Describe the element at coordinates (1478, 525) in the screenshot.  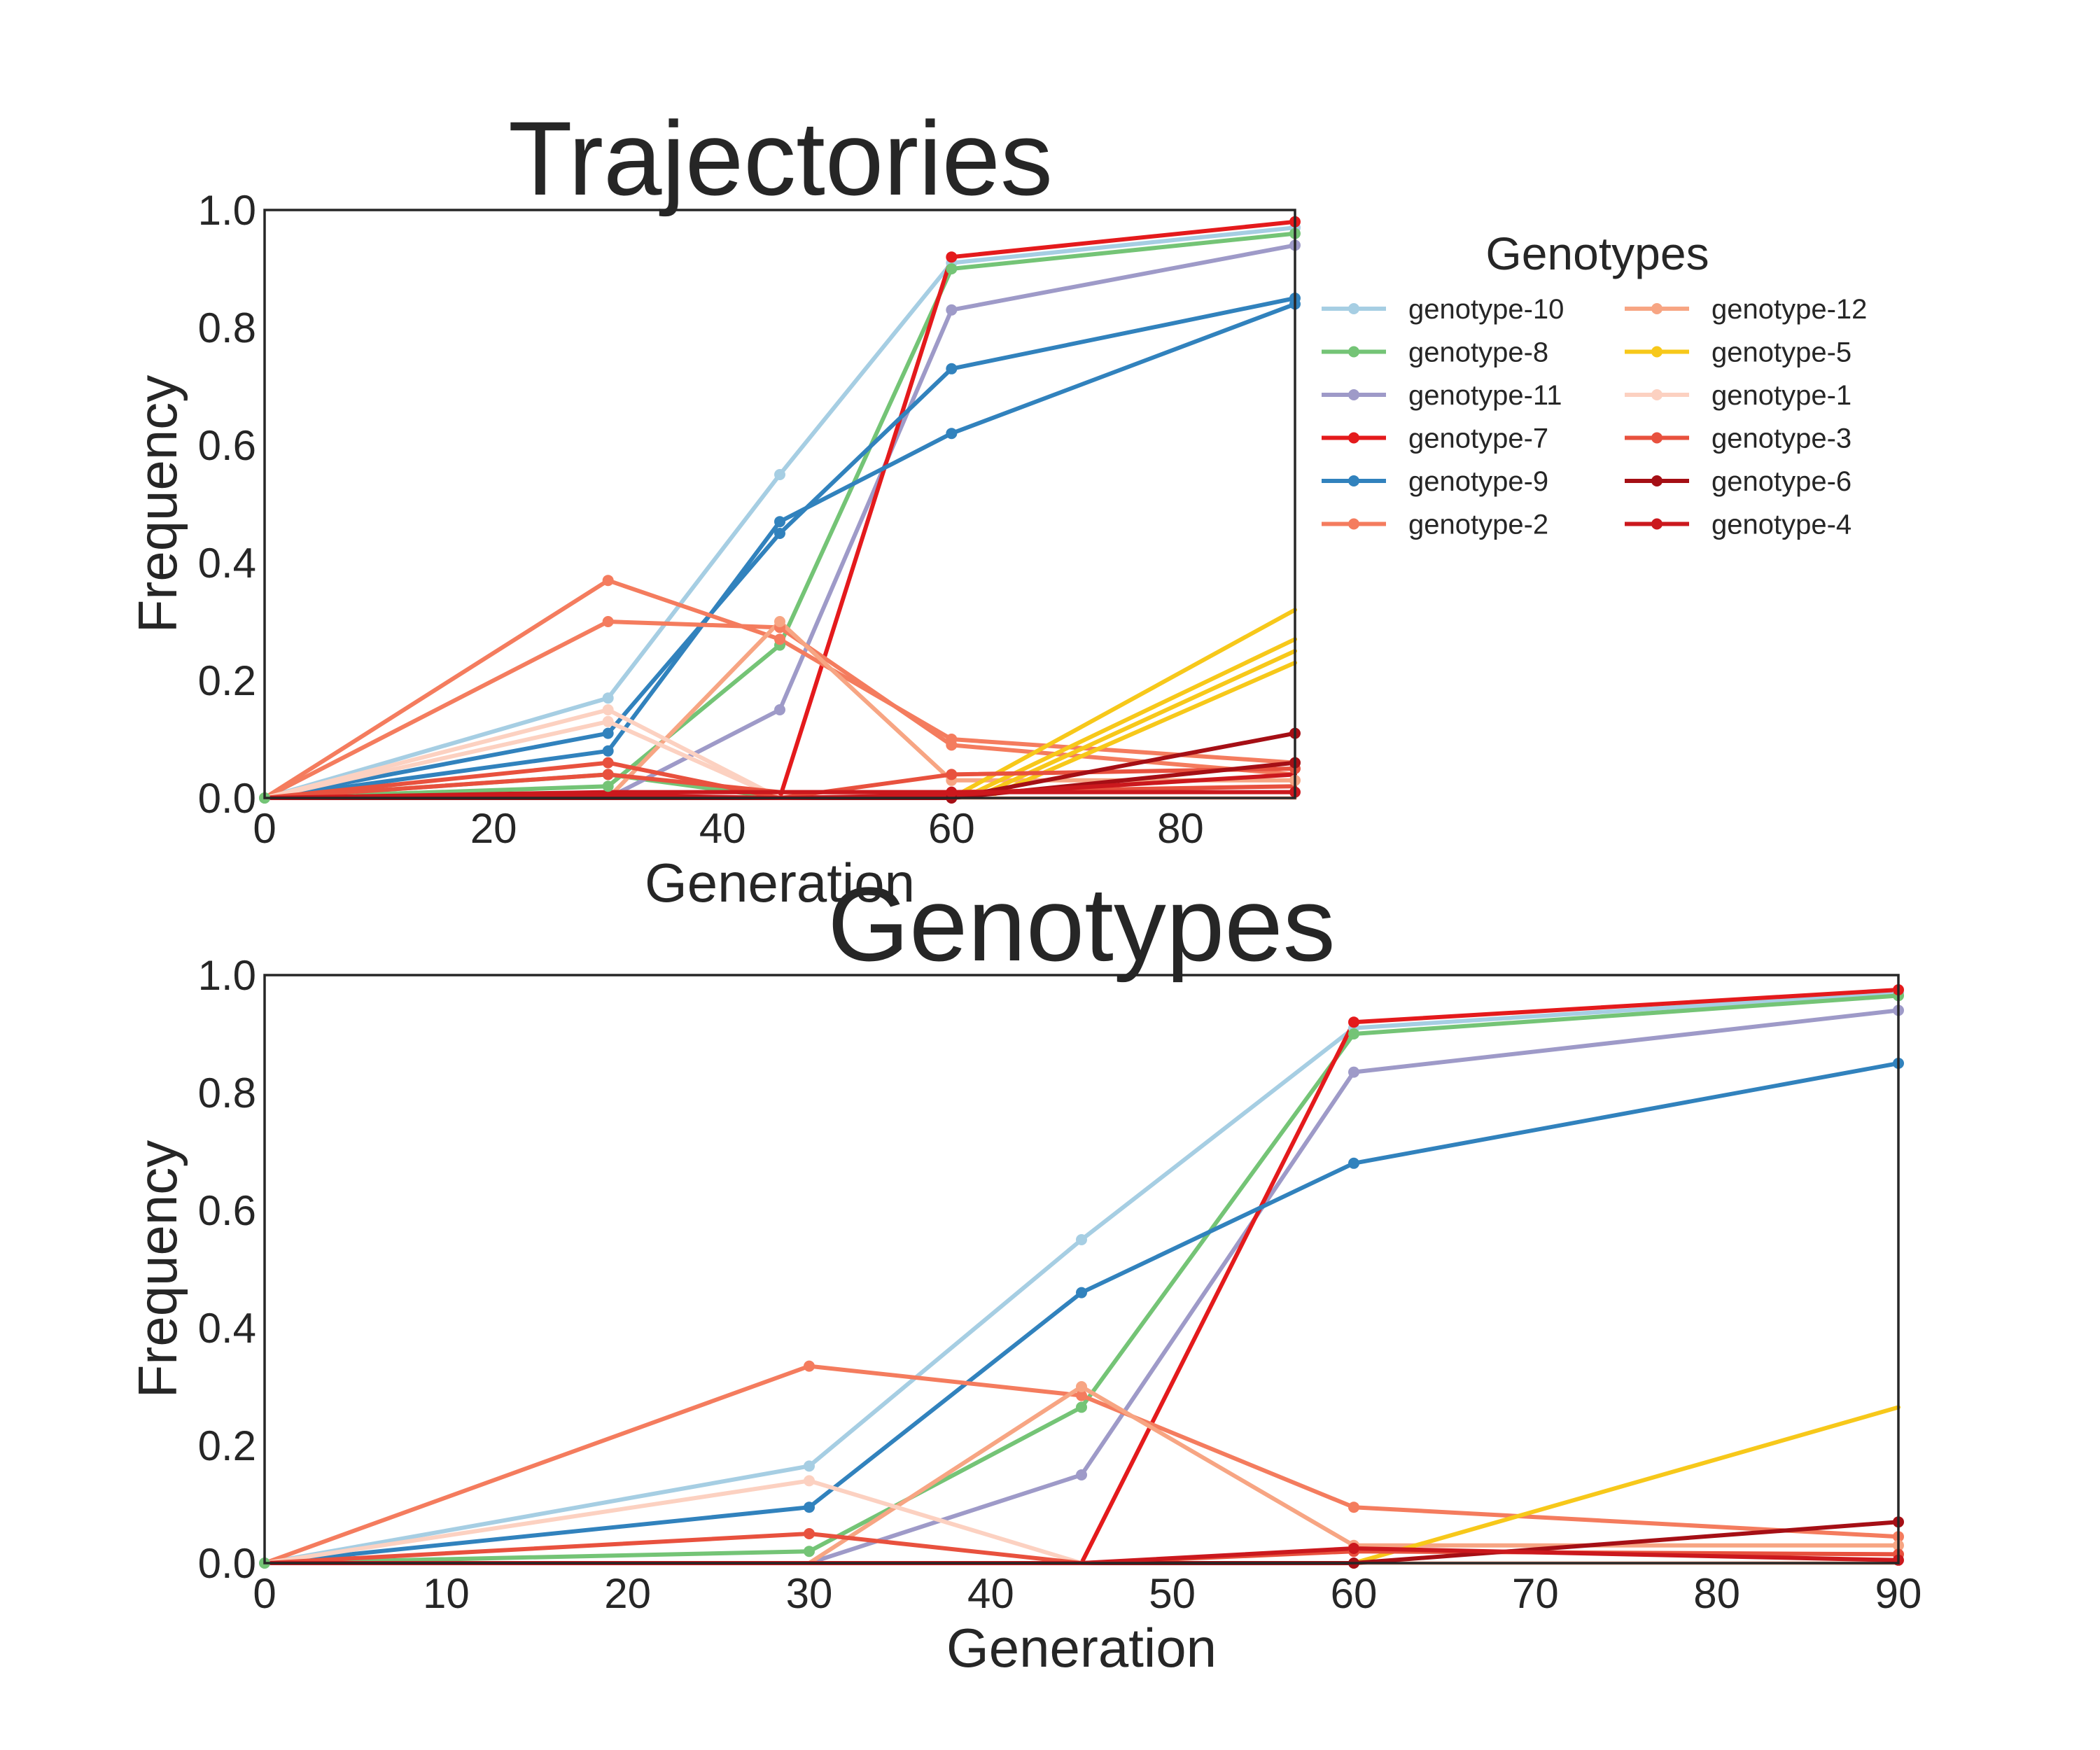
I see `legend-entry-label: genotype-2` at that location.